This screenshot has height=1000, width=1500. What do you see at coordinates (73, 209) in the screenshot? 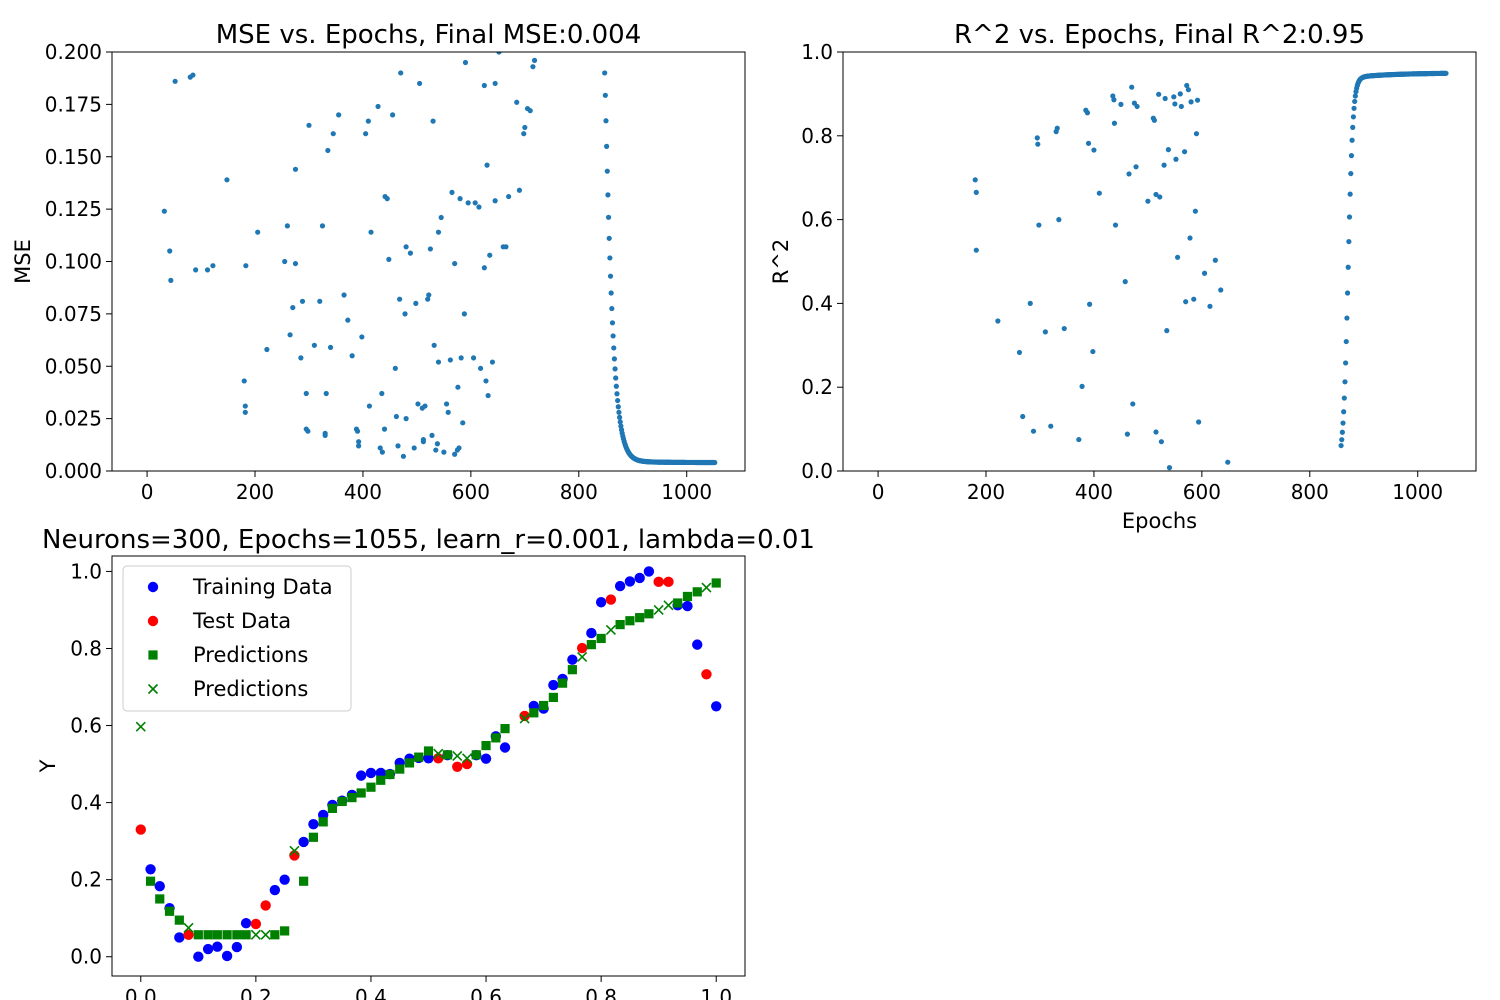
I see `y-tick-label: 0.125` at bounding box center [73, 209].